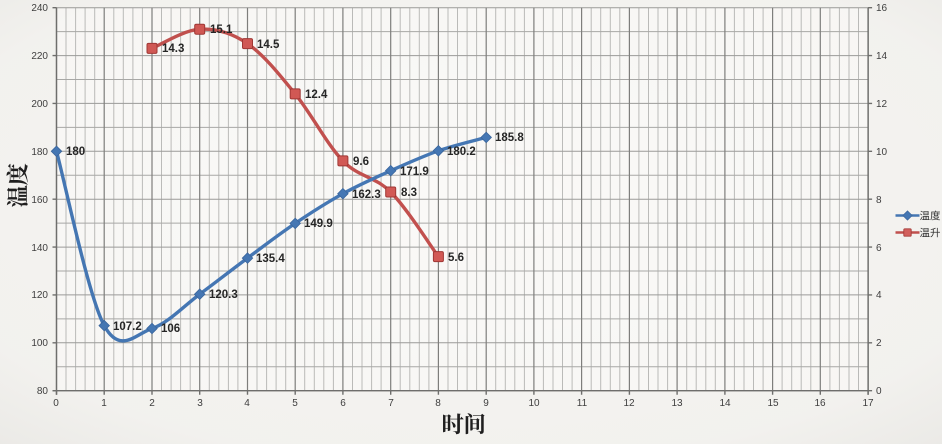 The height and width of the screenshot is (444, 942). Describe the element at coordinates (221, 30) in the screenshot. I see `svg-text: 15.1` at that location.